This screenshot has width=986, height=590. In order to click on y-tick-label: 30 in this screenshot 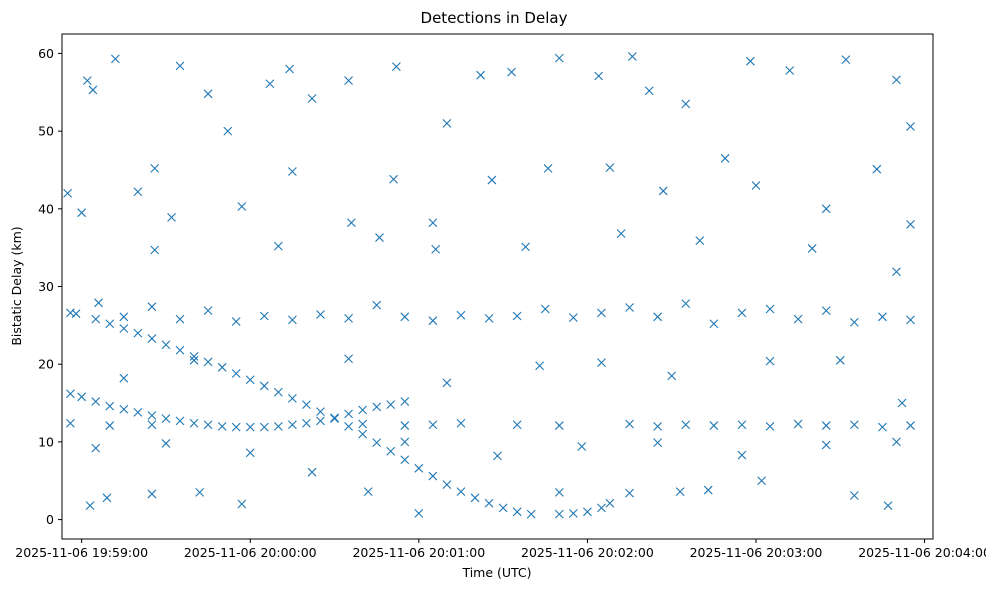, I will do `click(46, 286)`.